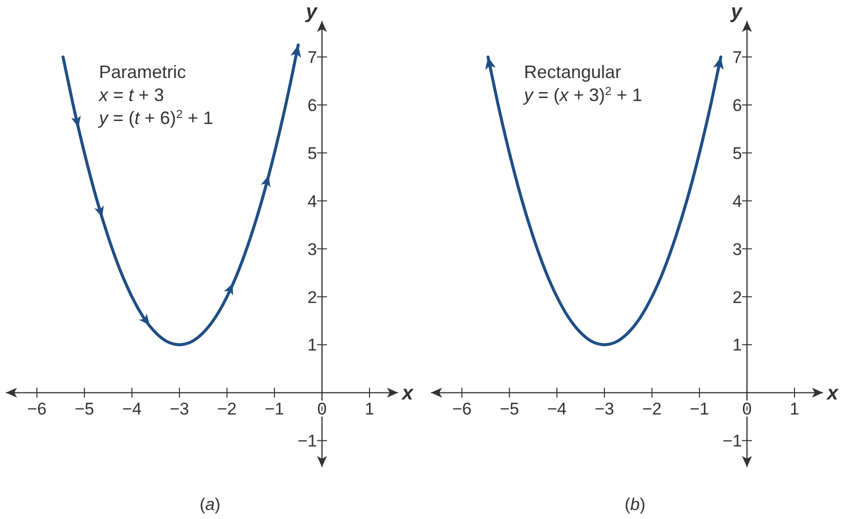 This screenshot has width=841, height=519. Describe the element at coordinates (155, 118) in the screenshot. I see `annotation: y = (t + 6)$^{2}$ + 1` at that location.